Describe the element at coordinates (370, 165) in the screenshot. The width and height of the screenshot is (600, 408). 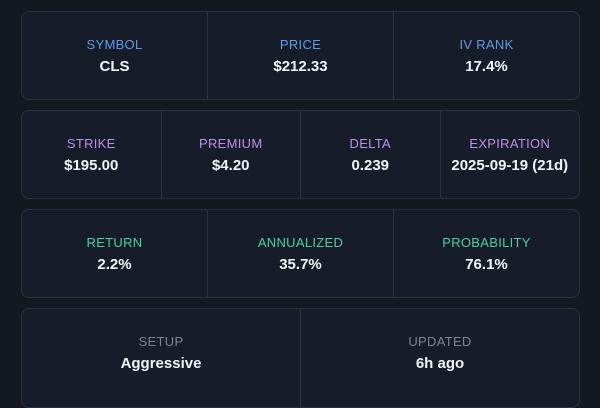
I see `delta-value: 0.239` at that location.